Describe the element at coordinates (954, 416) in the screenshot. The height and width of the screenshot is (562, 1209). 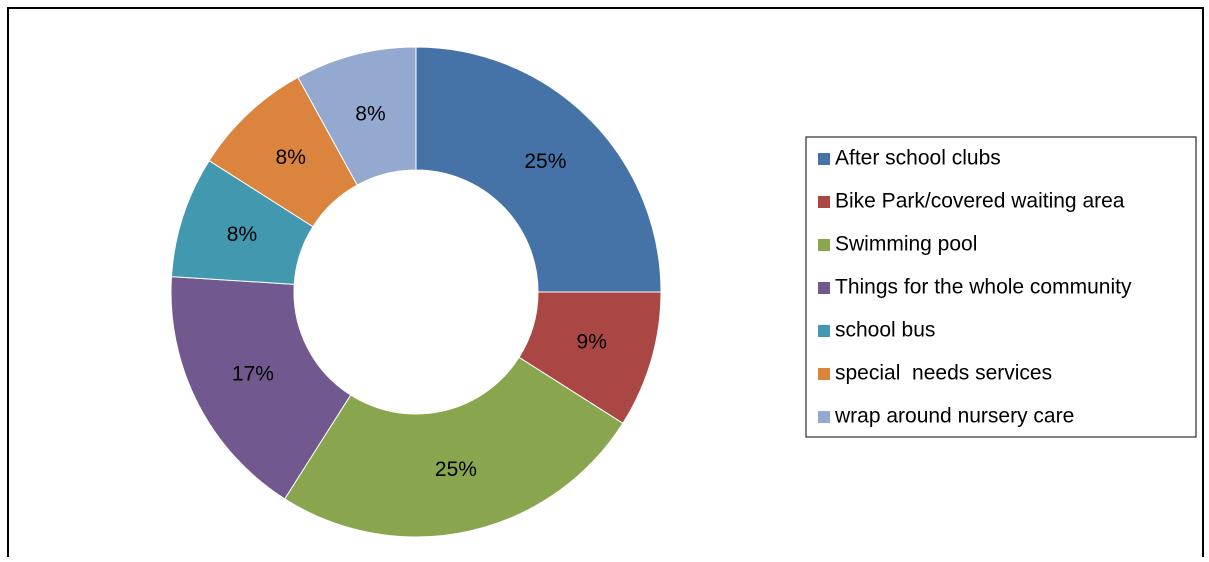
I see `legend-label: wrap around nursery care` at that location.